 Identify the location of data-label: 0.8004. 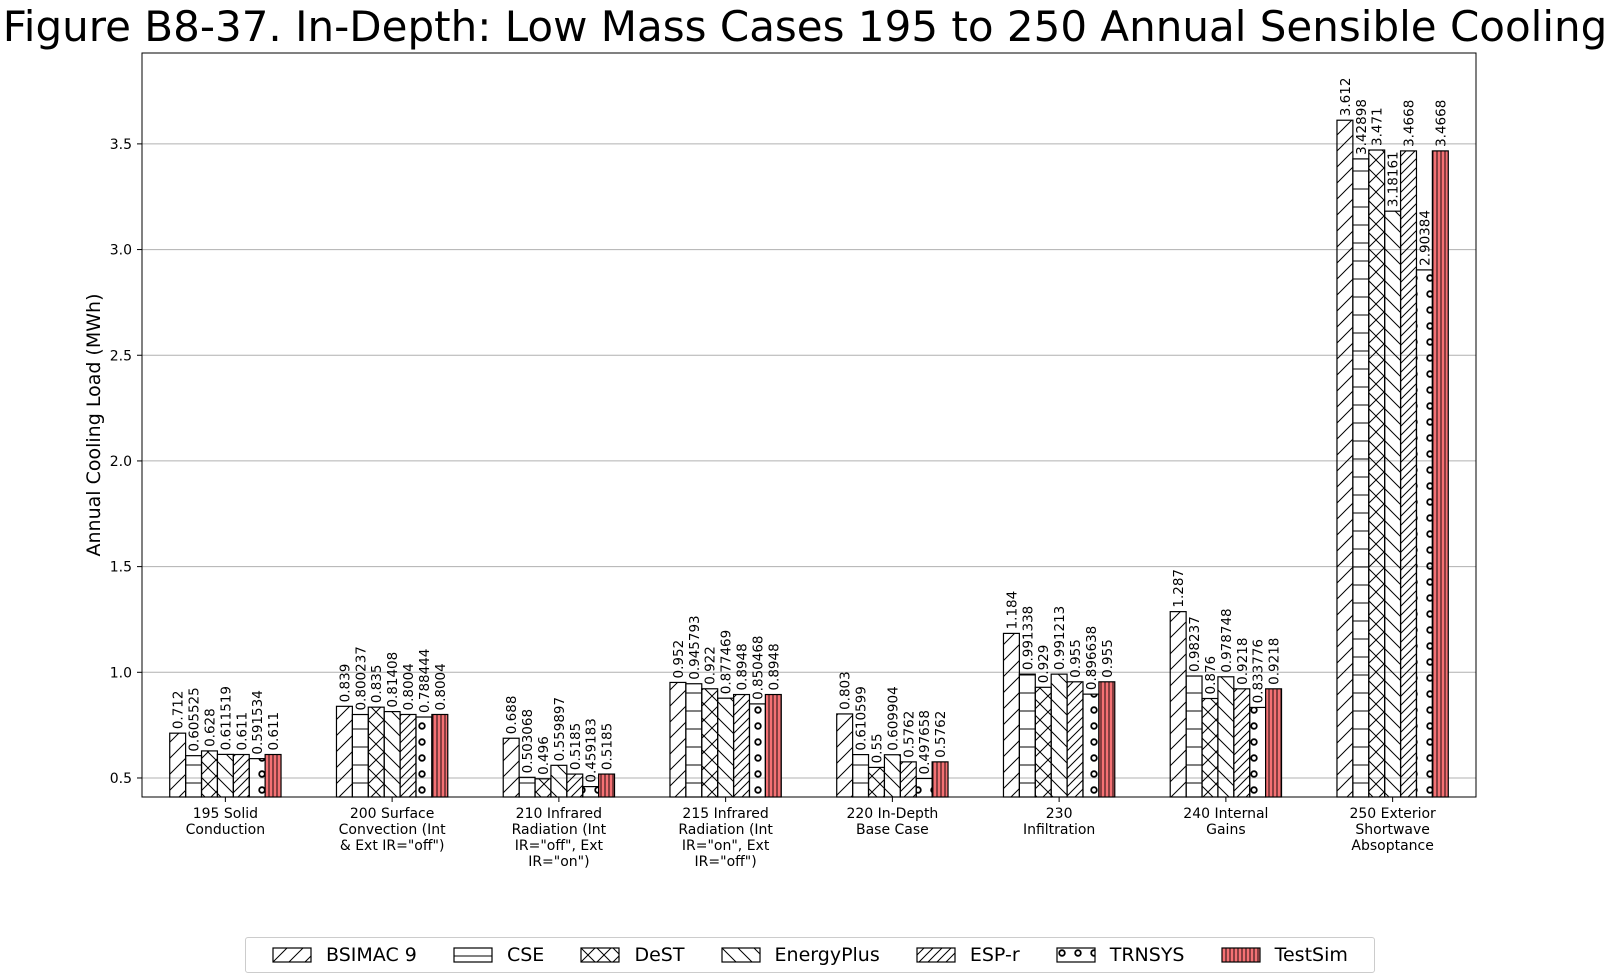
(409, 686).